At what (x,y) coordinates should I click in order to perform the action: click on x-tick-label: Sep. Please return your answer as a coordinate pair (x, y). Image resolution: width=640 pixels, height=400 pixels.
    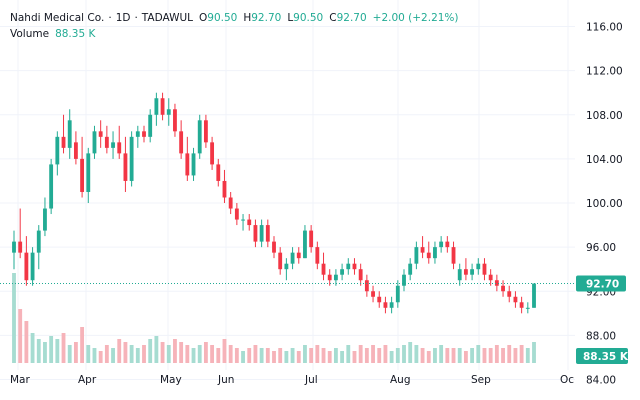
    Looking at the image, I should click on (481, 380).